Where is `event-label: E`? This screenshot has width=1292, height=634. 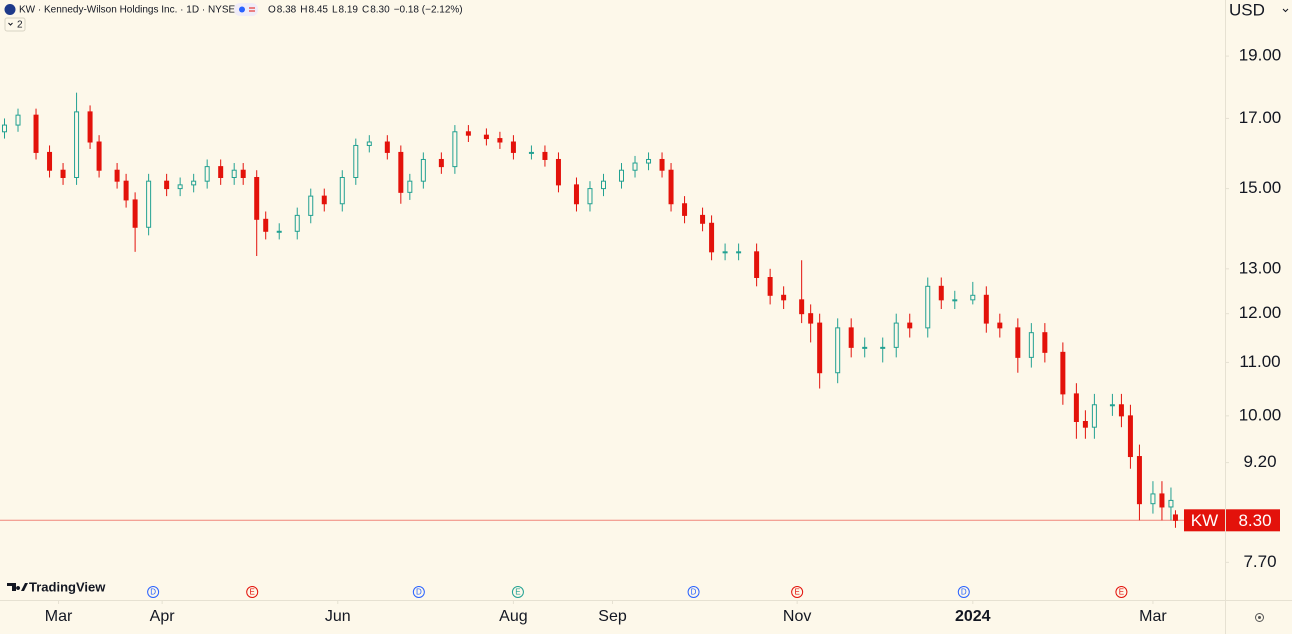
event-label: E is located at coordinates (1121, 592).